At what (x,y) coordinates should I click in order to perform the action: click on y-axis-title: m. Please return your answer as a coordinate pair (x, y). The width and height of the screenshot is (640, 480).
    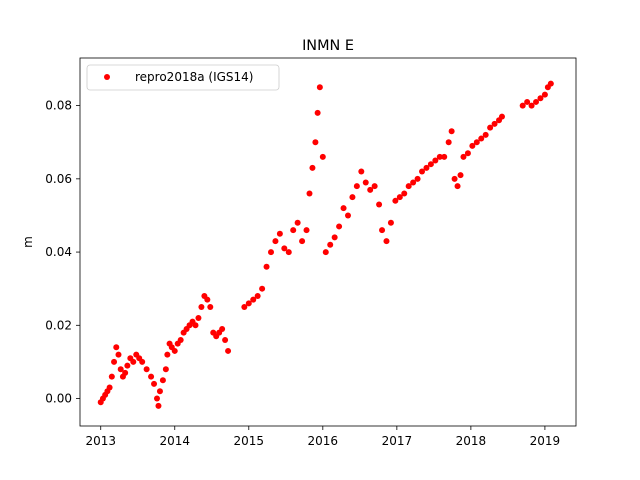
    Looking at the image, I should click on (28, 242).